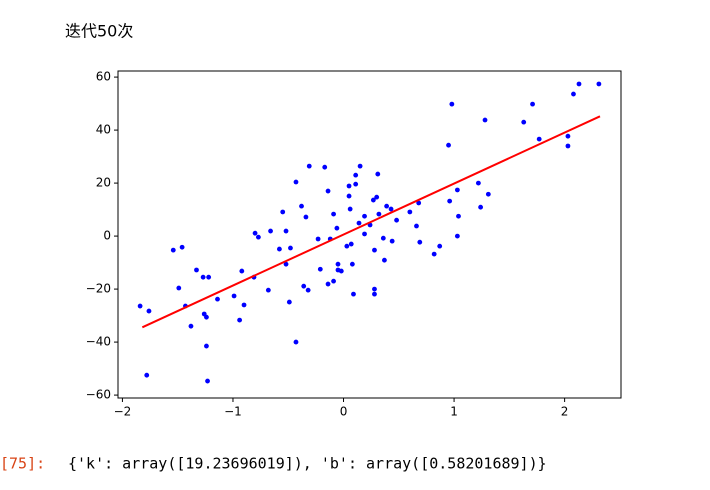 The image size is (710, 490). Describe the element at coordinates (99, 31) in the screenshot. I see `cell-title: 迭代50次` at that location.